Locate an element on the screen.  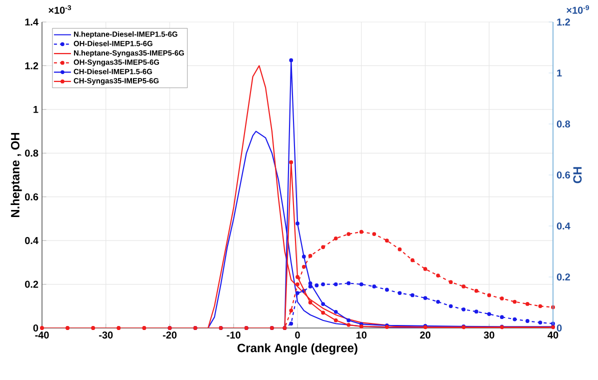
x-tick-label: 20 is located at coordinates (425, 335).